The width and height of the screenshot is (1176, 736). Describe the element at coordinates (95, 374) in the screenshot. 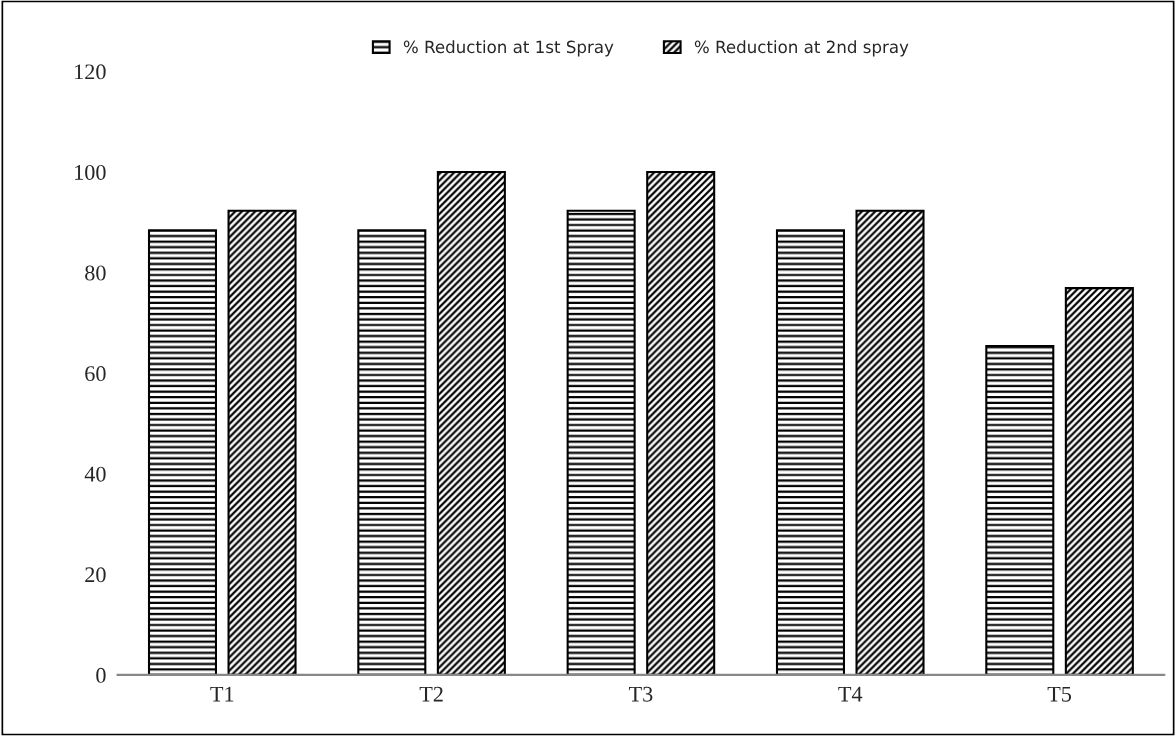

I see `y-tick-label: 60` at that location.